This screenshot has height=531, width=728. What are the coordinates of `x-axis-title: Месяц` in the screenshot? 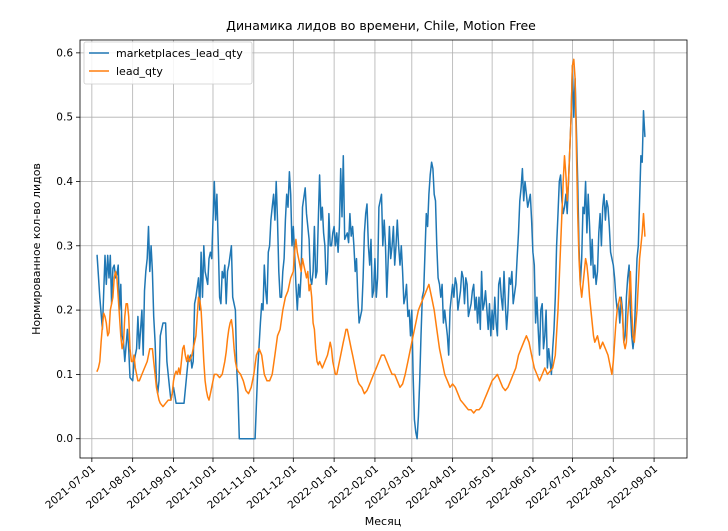 It's located at (383, 521).